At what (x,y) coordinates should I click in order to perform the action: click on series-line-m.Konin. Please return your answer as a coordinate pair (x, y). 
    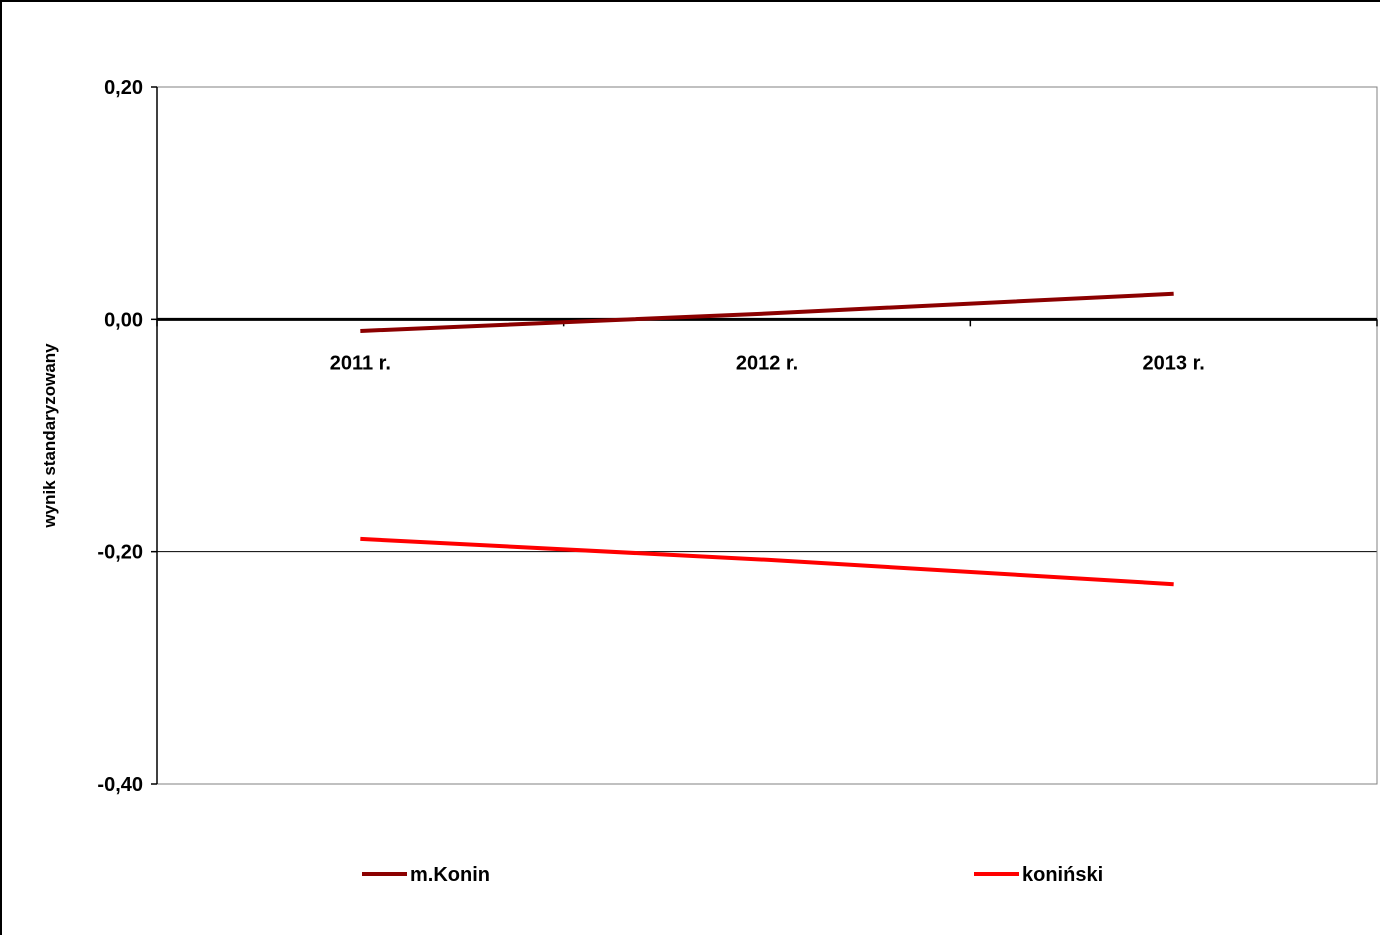
    Looking at the image, I should click on (767, 312).